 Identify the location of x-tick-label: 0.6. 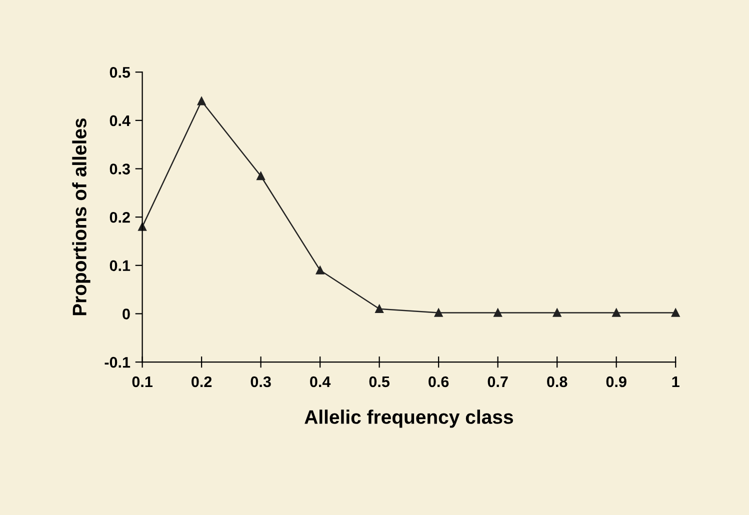
(438, 382).